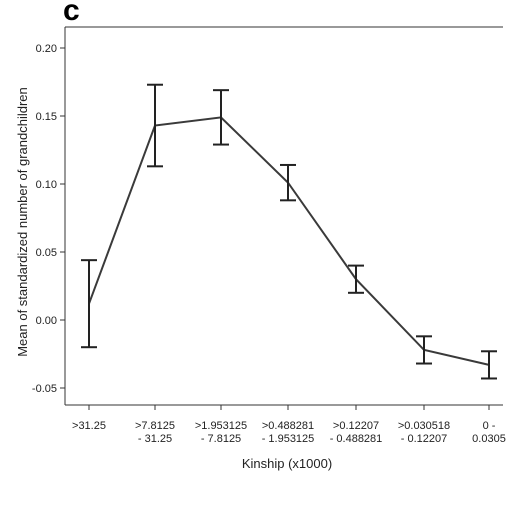 The width and height of the screenshot is (506, 506). I want to click on y-tick-label: 0.00, so click(46, 321).